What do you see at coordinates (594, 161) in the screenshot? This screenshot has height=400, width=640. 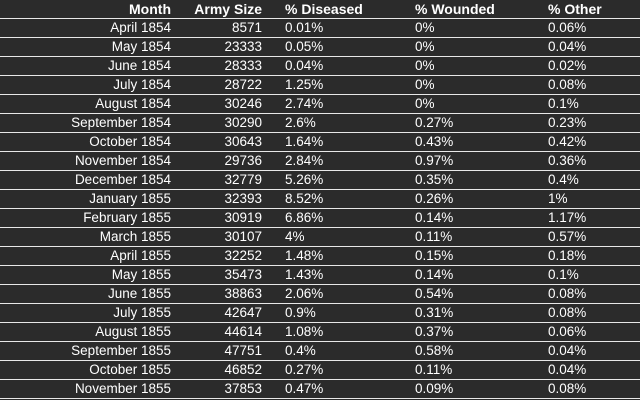 I see `table-cell: 0.36%` at bounding box center [594, 161].